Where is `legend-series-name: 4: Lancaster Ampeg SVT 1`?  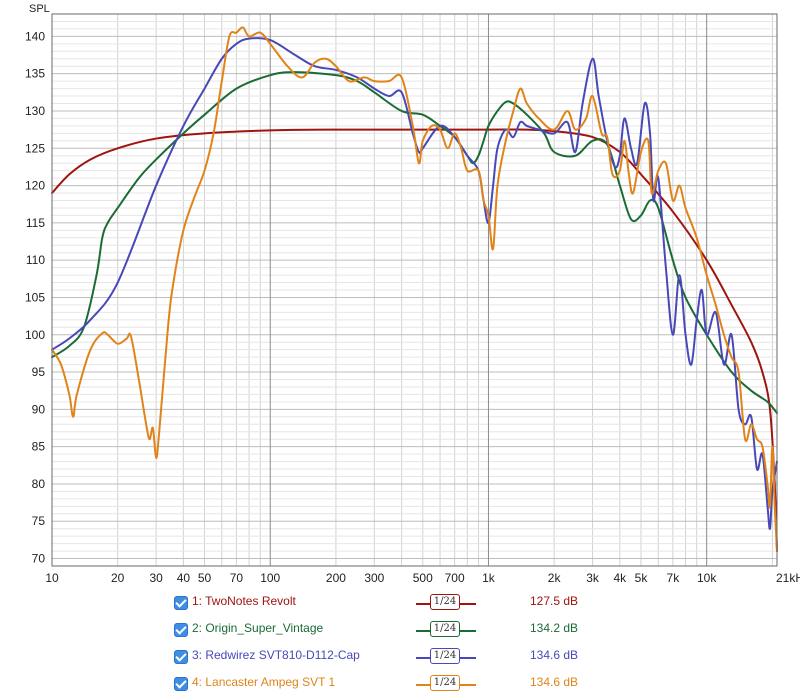 legend-series-name: 4: Lancaster Ampeg SVT 1 is located at coordinates (264, 682).